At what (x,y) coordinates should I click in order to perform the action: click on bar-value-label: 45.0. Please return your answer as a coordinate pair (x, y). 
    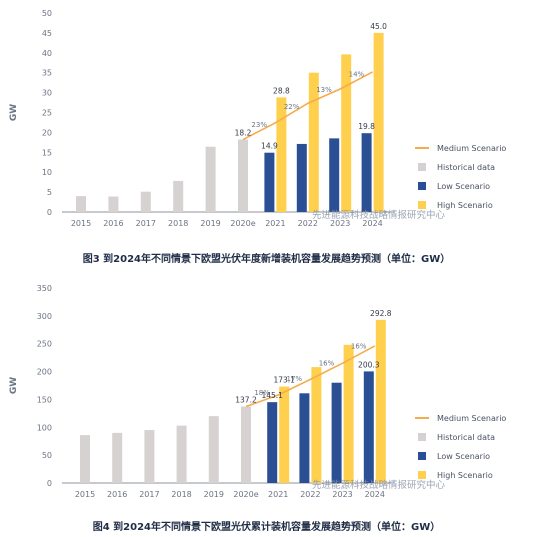
    Looking at the image, I should click on (378, 26).